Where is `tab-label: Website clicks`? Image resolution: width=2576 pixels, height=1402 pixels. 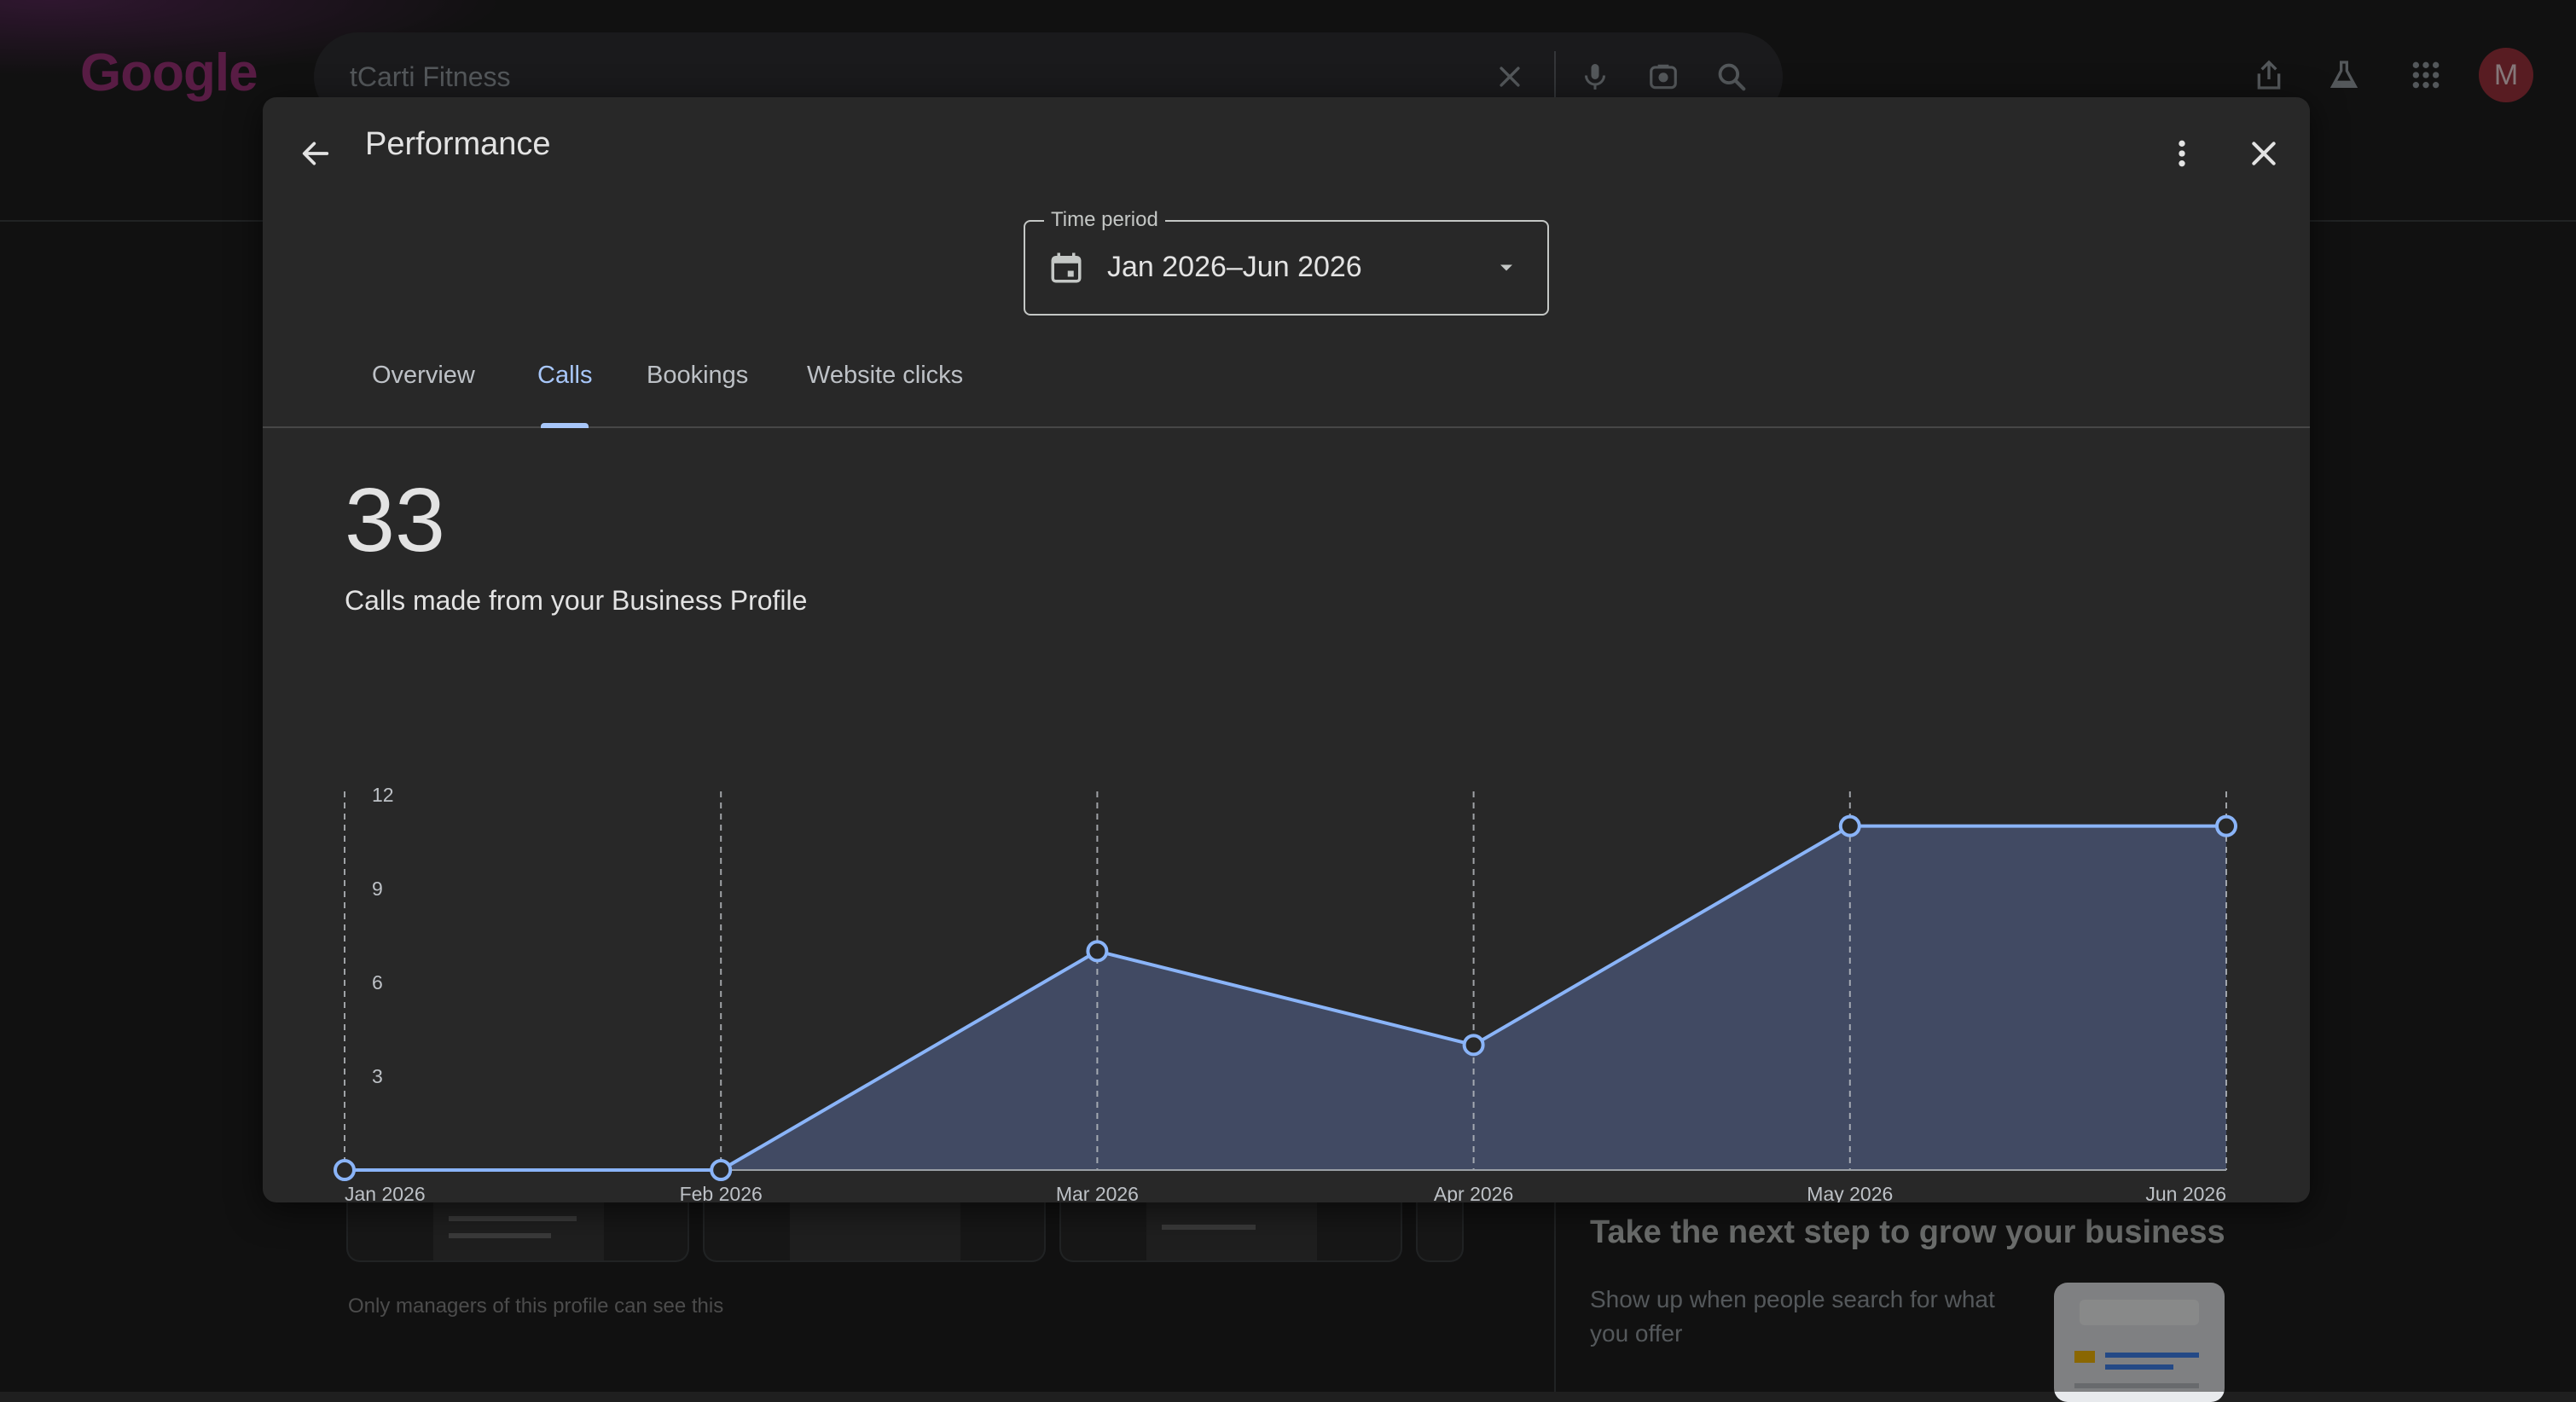
tab-label: Website clicks is located at coordinates (885, 375).